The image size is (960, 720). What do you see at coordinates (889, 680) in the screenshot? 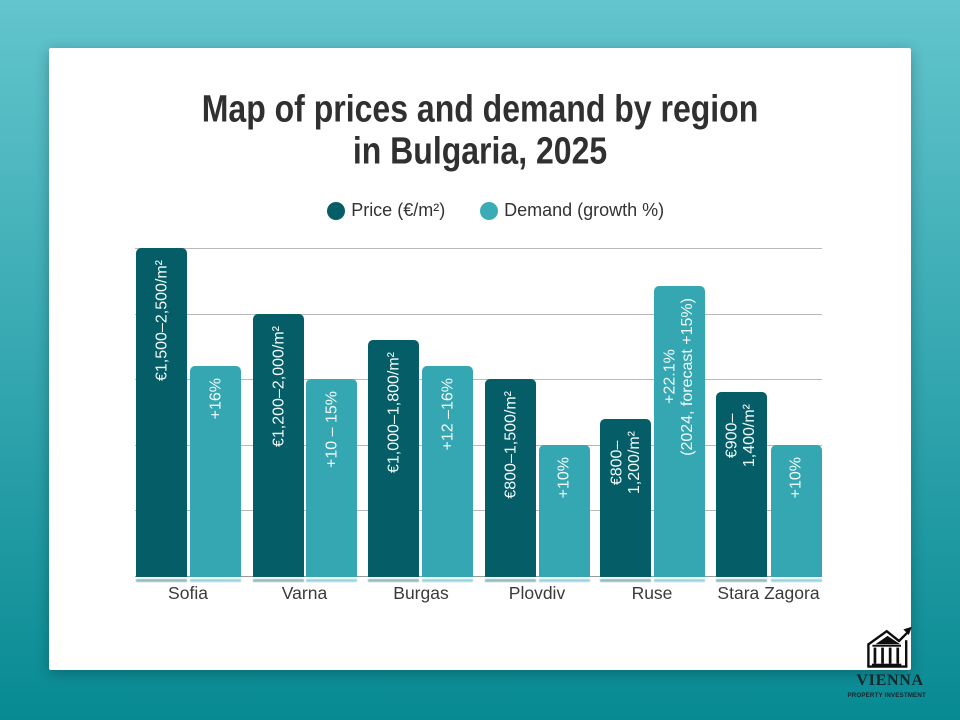
I see `svg-text: VIENNA` at bounding box center [889, 680].